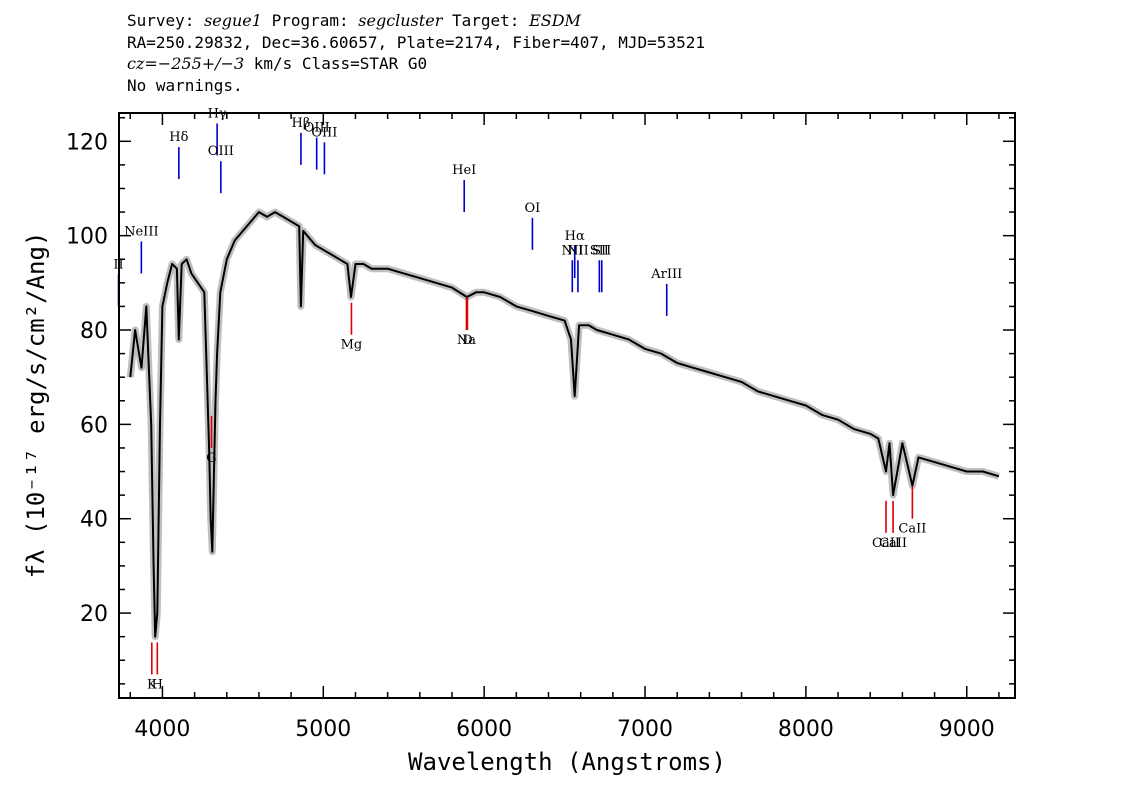  Describe the element at coordinates (555, 20) in the screenshot. I see `target-value: ESDM` at that location.